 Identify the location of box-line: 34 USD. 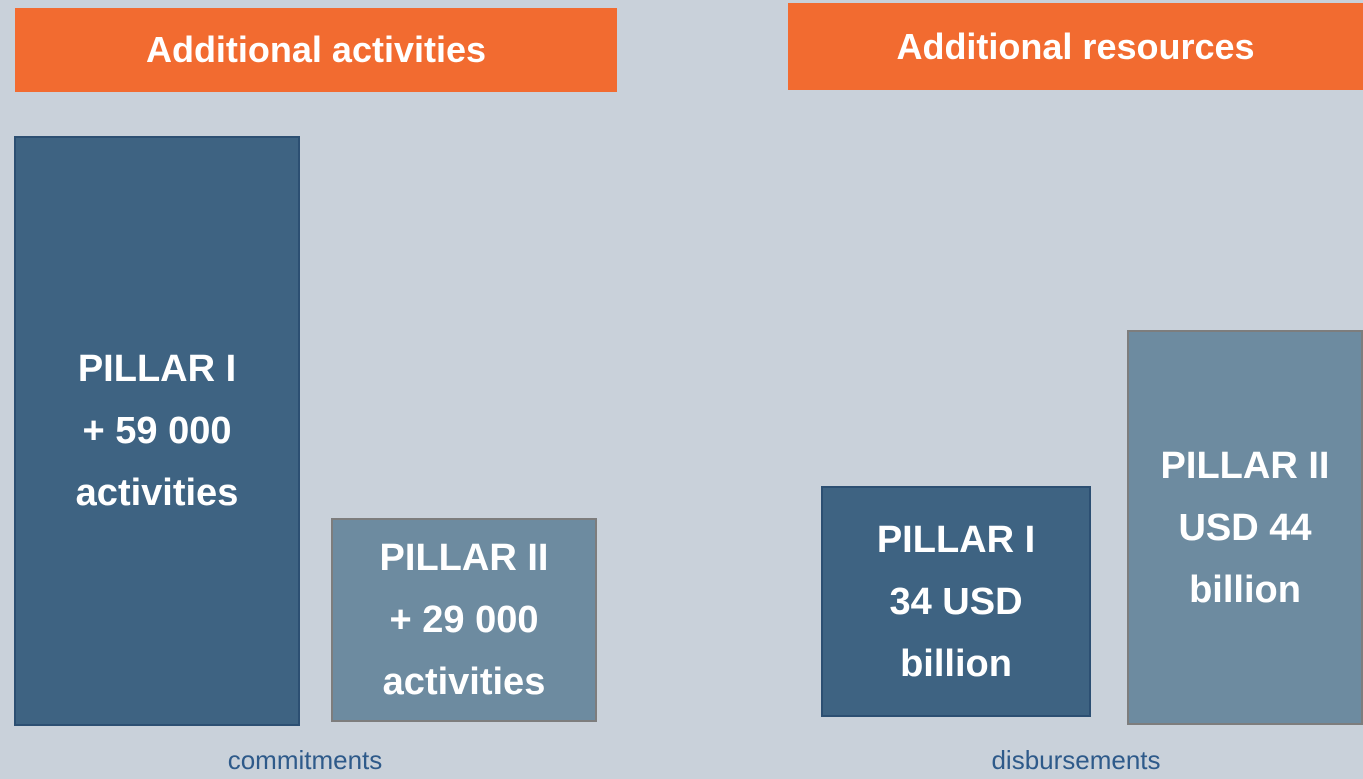
(956, 601).